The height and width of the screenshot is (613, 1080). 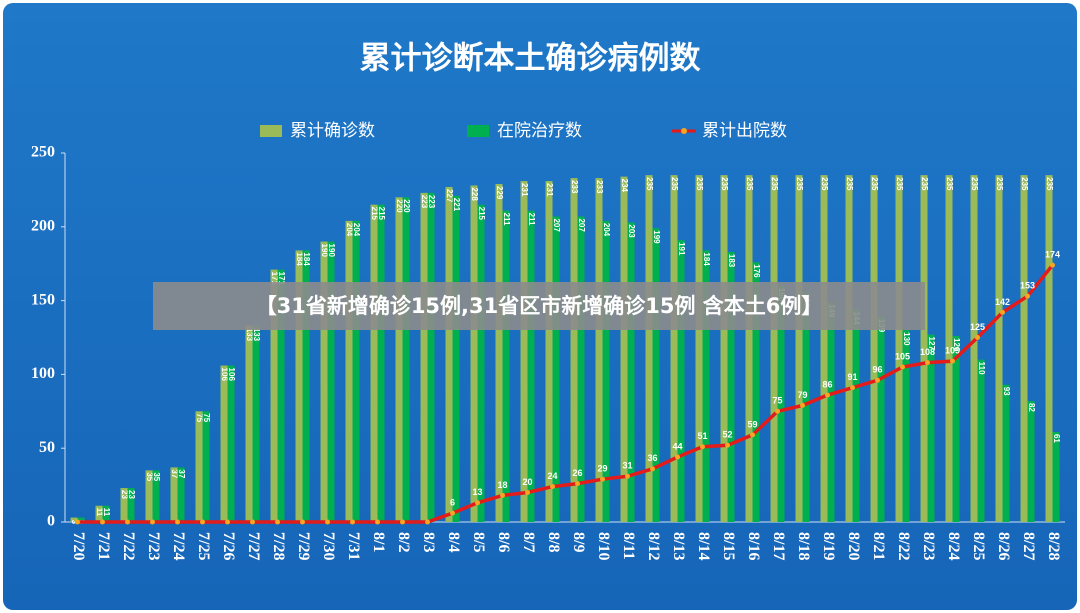 I want to click on x-tick-label: 8/21, so click(x=878, y=546).